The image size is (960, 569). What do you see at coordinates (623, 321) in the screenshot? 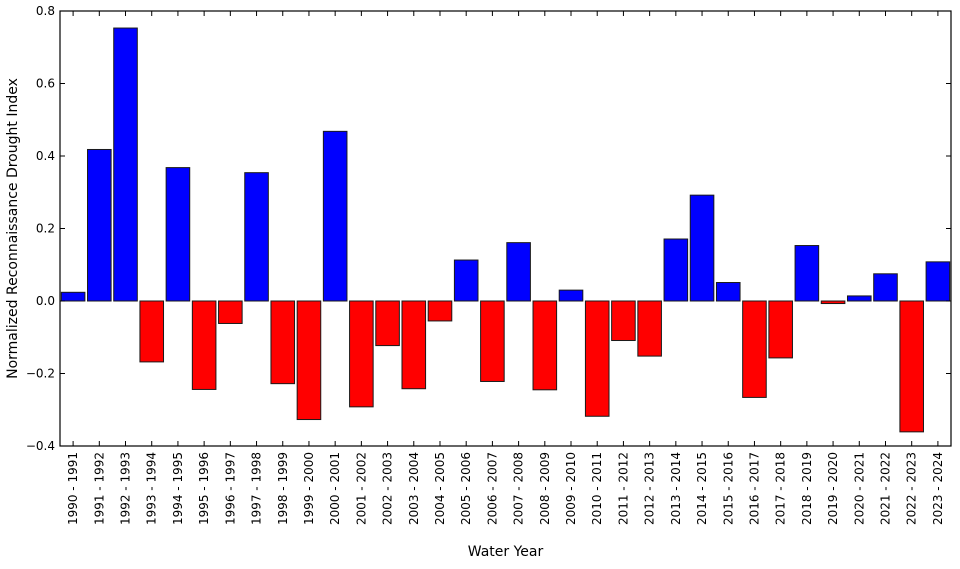
I see `bar-2011-2012` at bounding box center [623, 321].